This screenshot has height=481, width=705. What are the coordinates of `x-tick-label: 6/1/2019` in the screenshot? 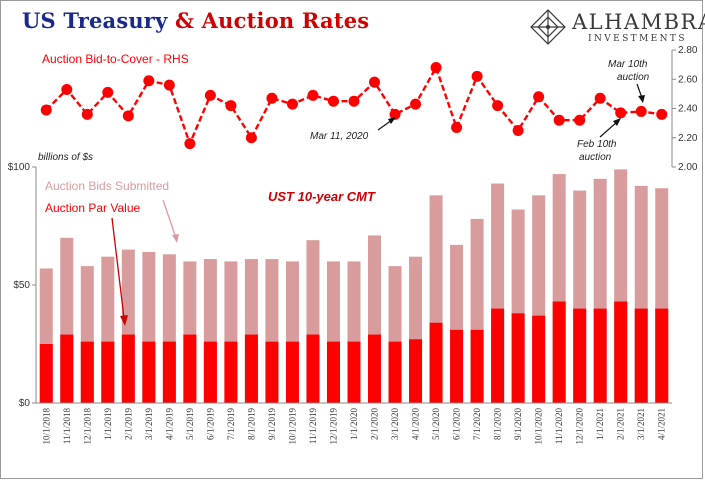 It's located at (210, 424).